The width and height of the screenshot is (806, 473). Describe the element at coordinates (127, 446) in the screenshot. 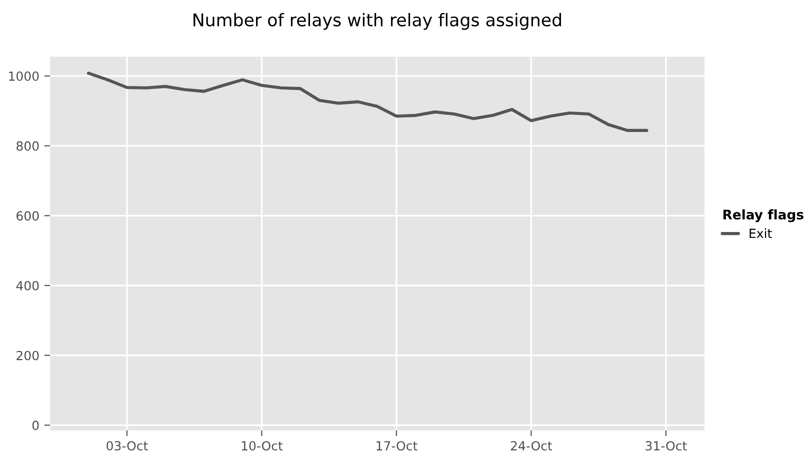

I see `x-tick-label: 03-Oct` at that location.